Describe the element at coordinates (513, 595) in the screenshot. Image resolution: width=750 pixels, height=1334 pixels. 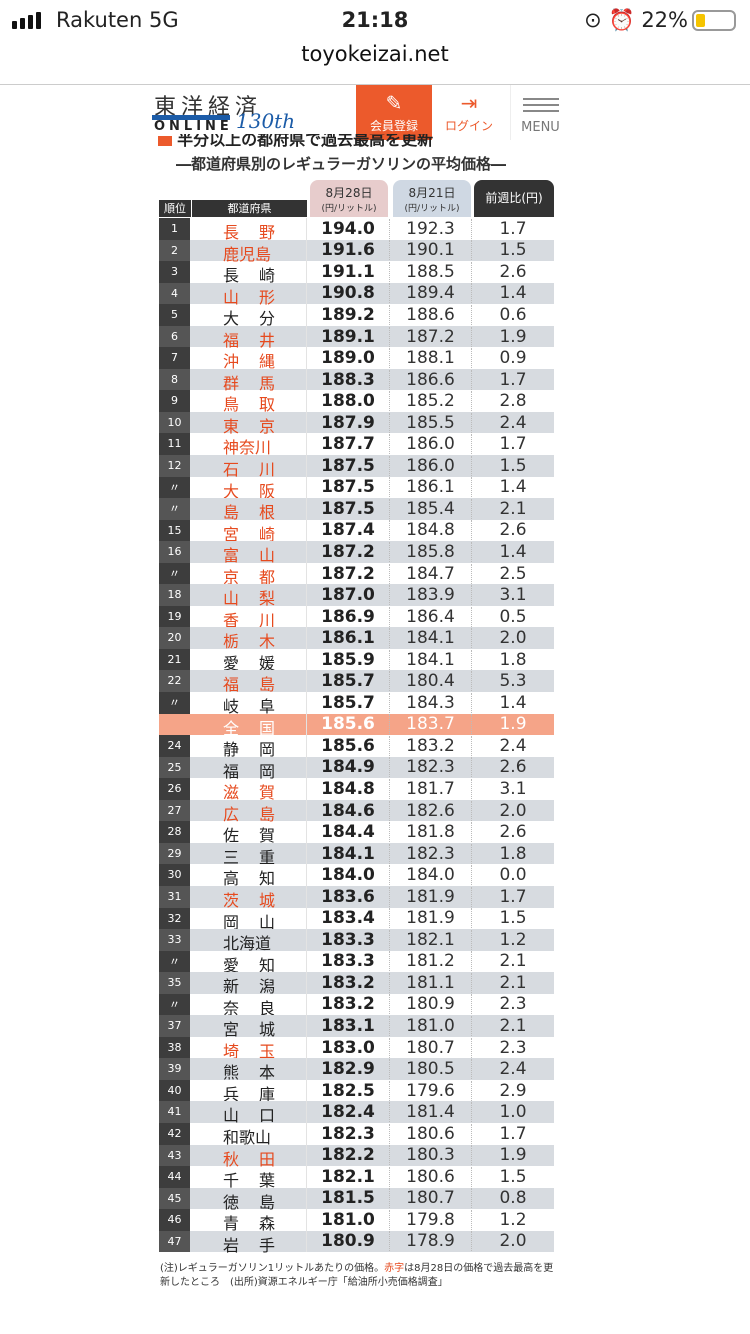
I see `weekly-change-cell: 3.1` at that location.